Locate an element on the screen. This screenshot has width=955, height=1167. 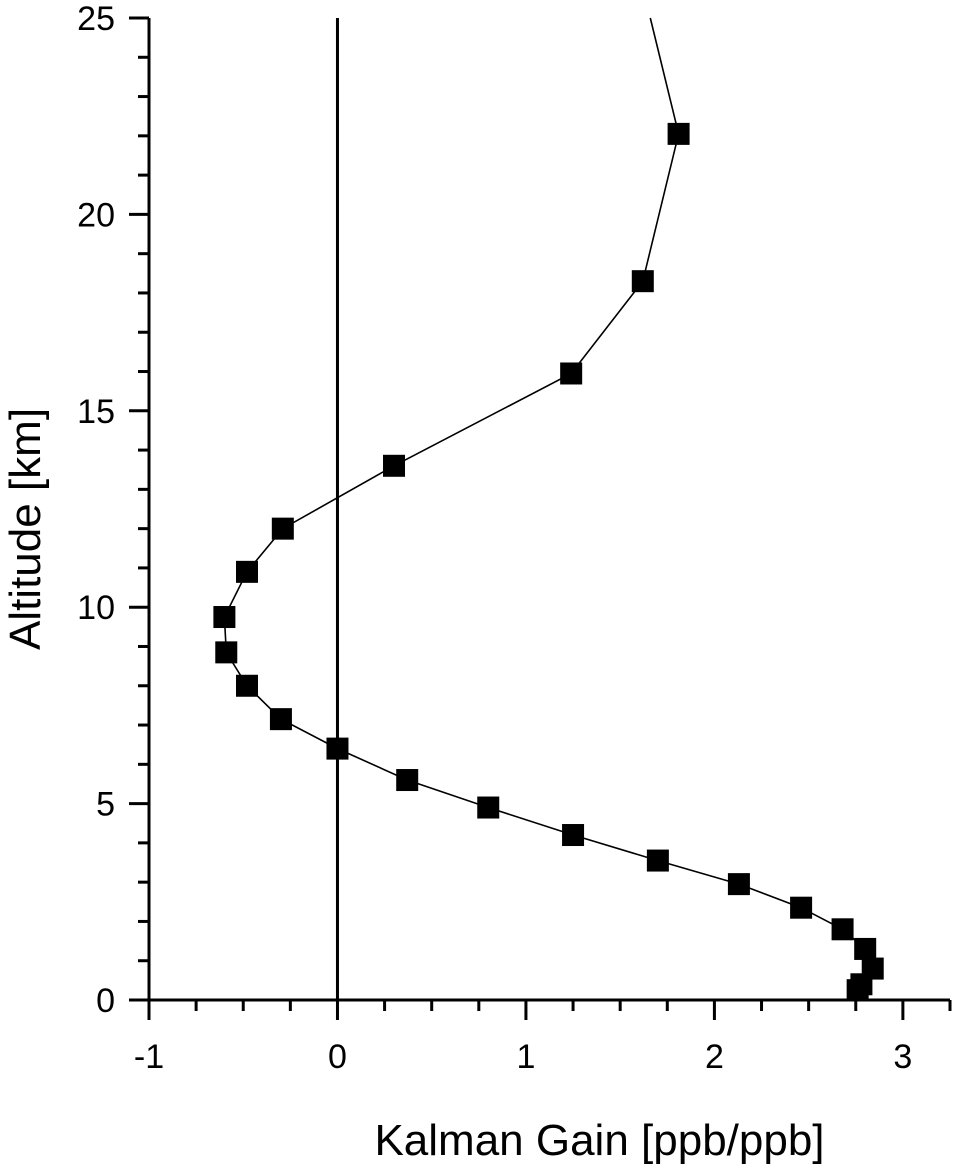
y-tick-label: 20 is located at coordinates (96, 215).